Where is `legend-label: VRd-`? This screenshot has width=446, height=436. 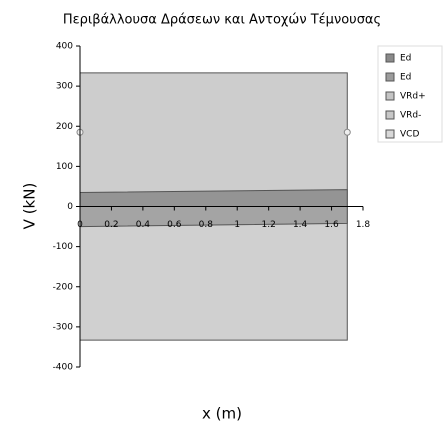 legend-label: VRd- is located at coordinates (410, 116).